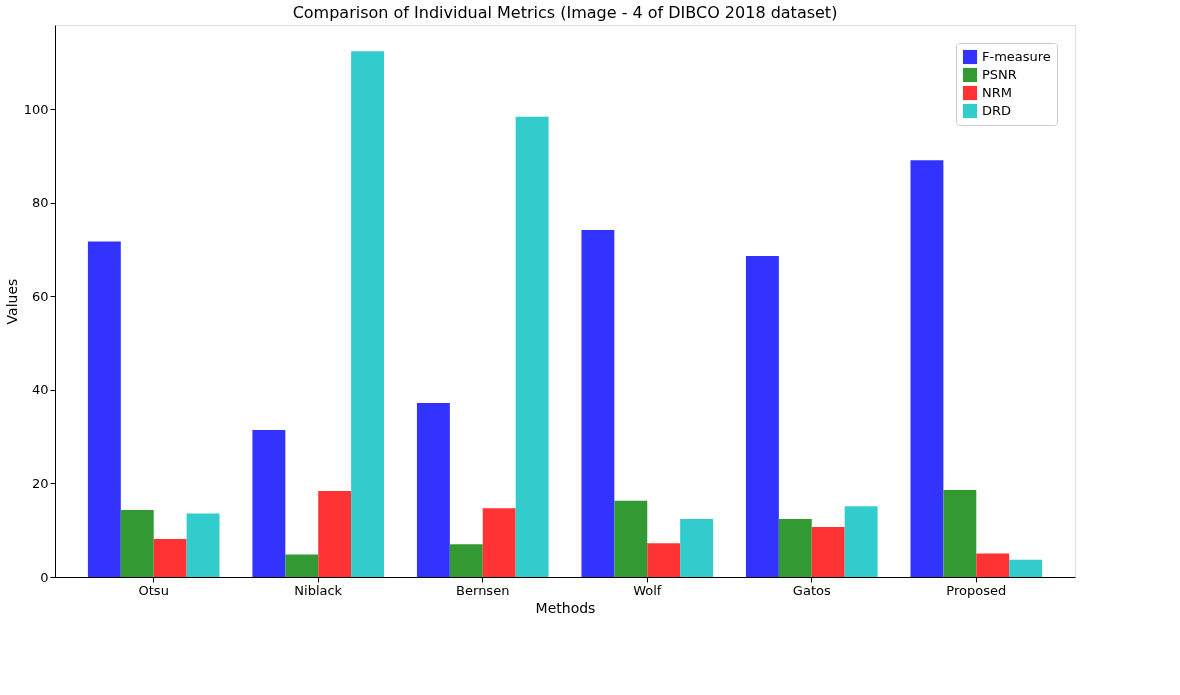  What do you see at coordinates (976, 590) in the screenshot?
I see `x-tick-label: Proposed` at bounding box center [976, 590].